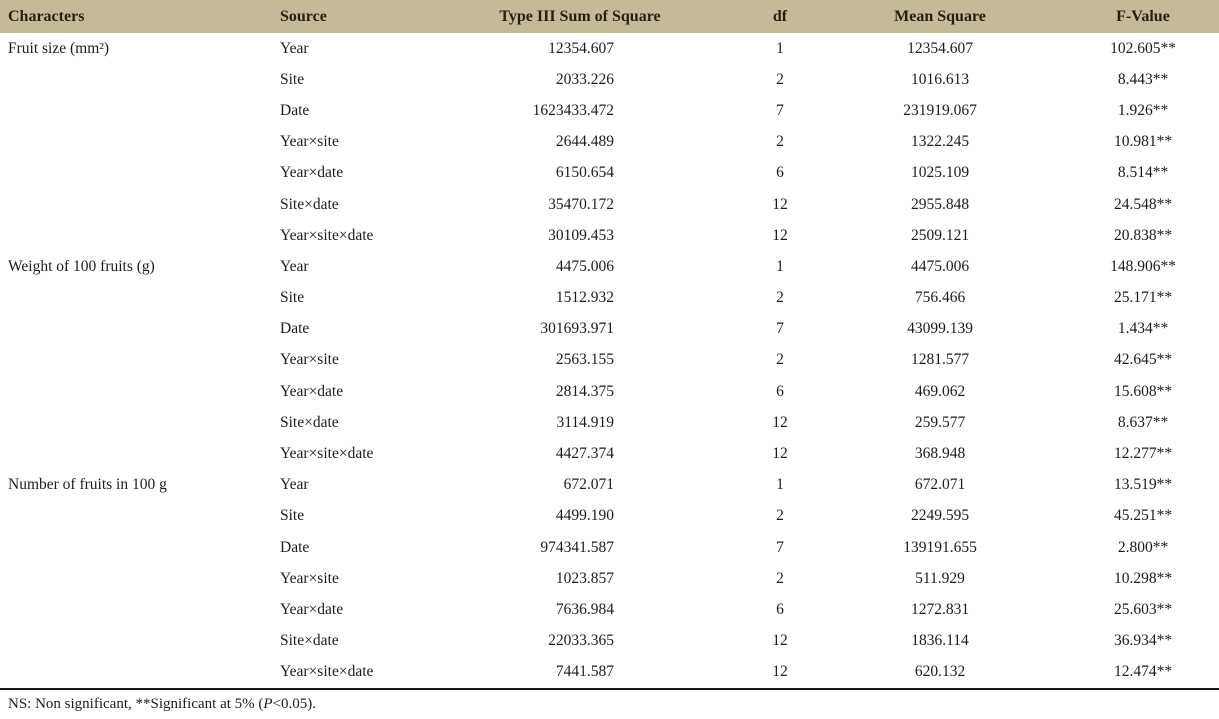 This screenshot has height=719, width=1219. Describe the element at coordinates (1143, 235) in the screenshot. I see `cell-f-value: 20.838**` at that location.